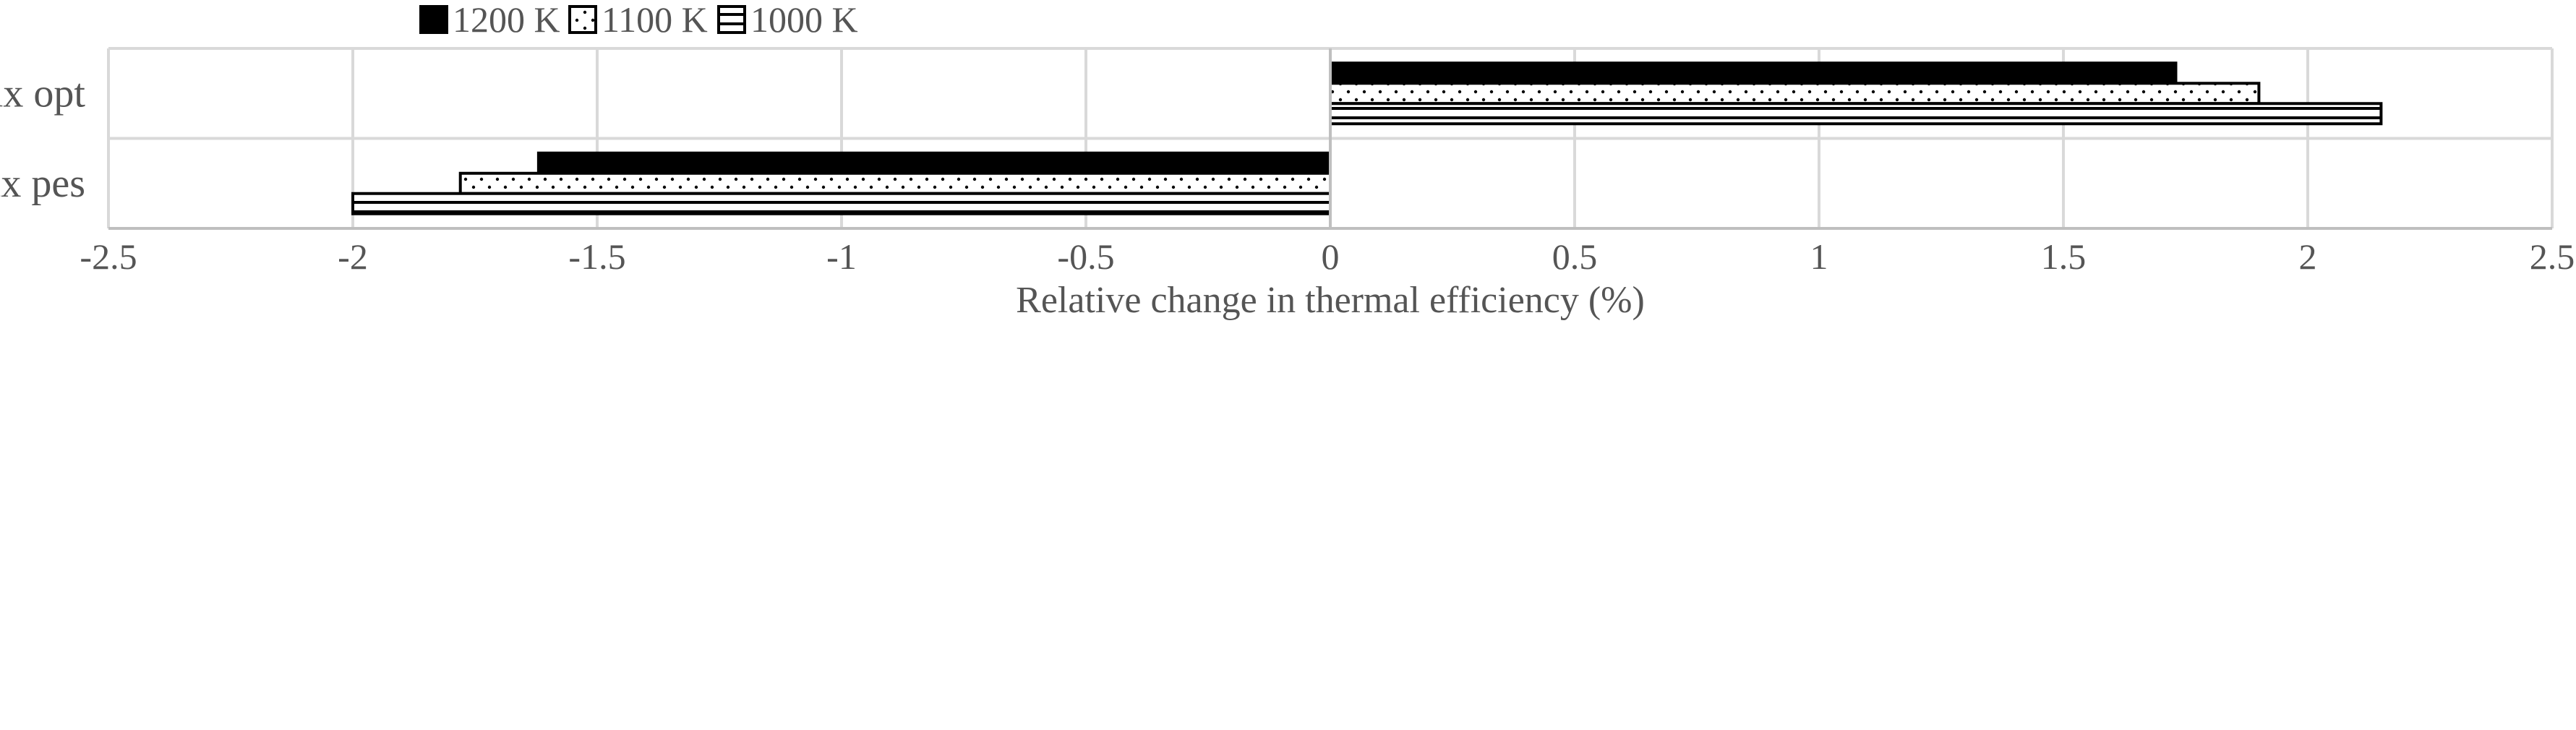 The height and width of the screenshot is (730, 2576). What do you see at coordinates (841, 256) in the screenshot?
I see `x-tick-label: -1` at bounding box center [841, 256].